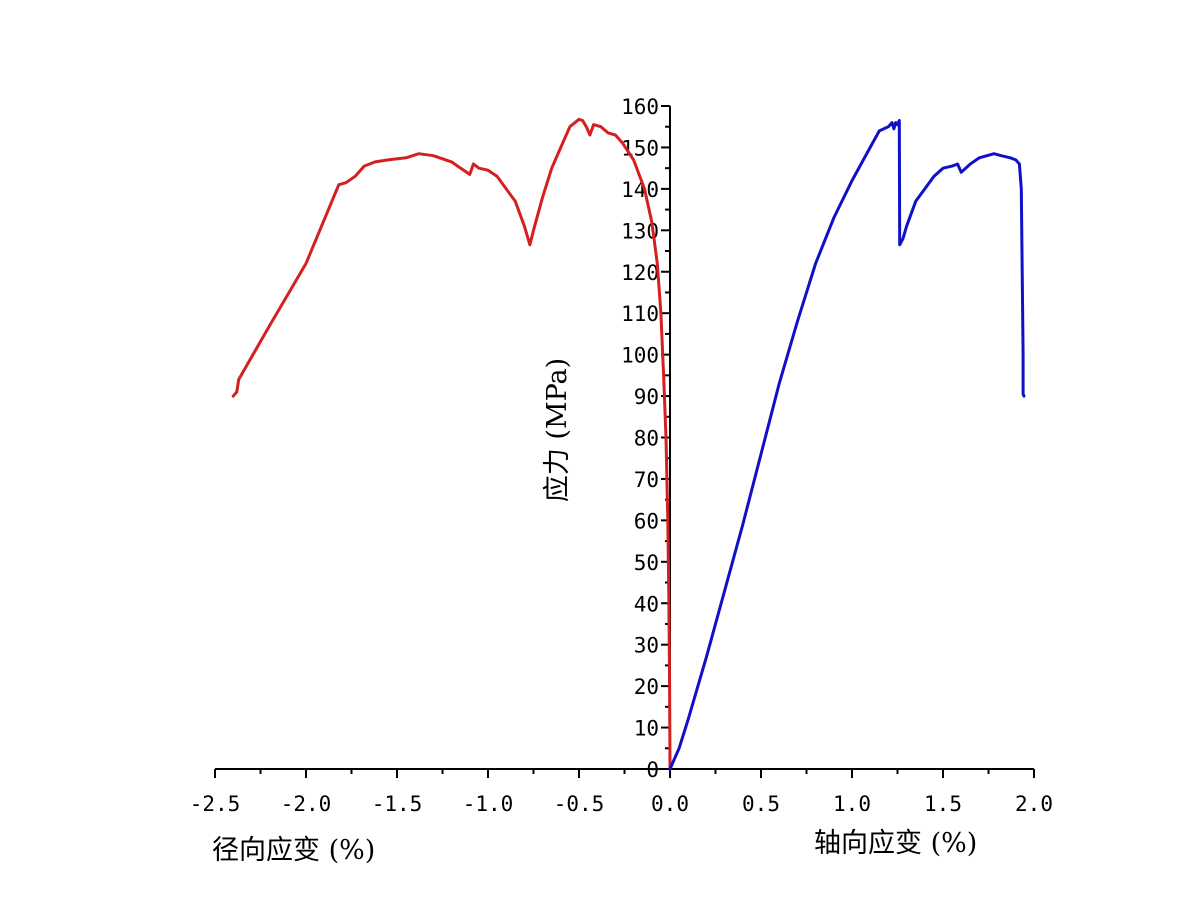 The image size is (1200, 922). I want to click on y-tick-label: 160, so click(640, 107).